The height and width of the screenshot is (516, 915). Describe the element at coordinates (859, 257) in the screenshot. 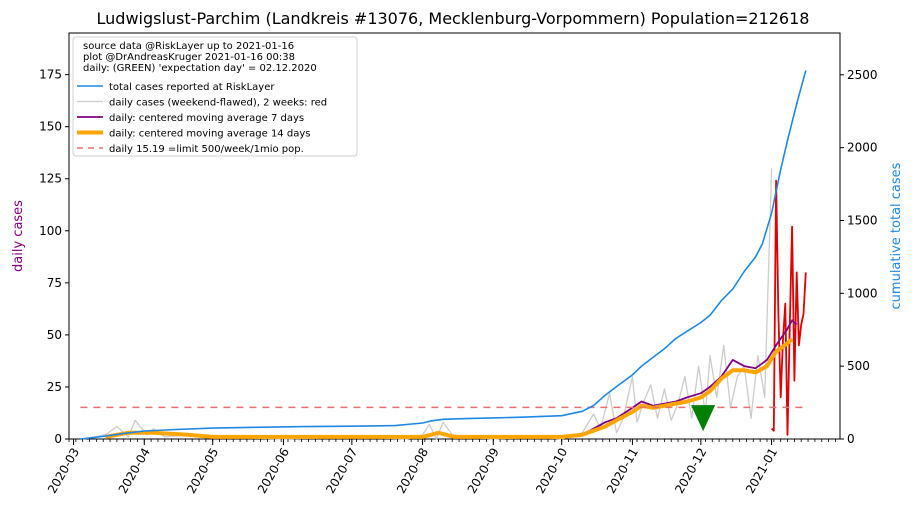

I see `right-axis: 0 500 1000 1500 2000 2500` at that location.